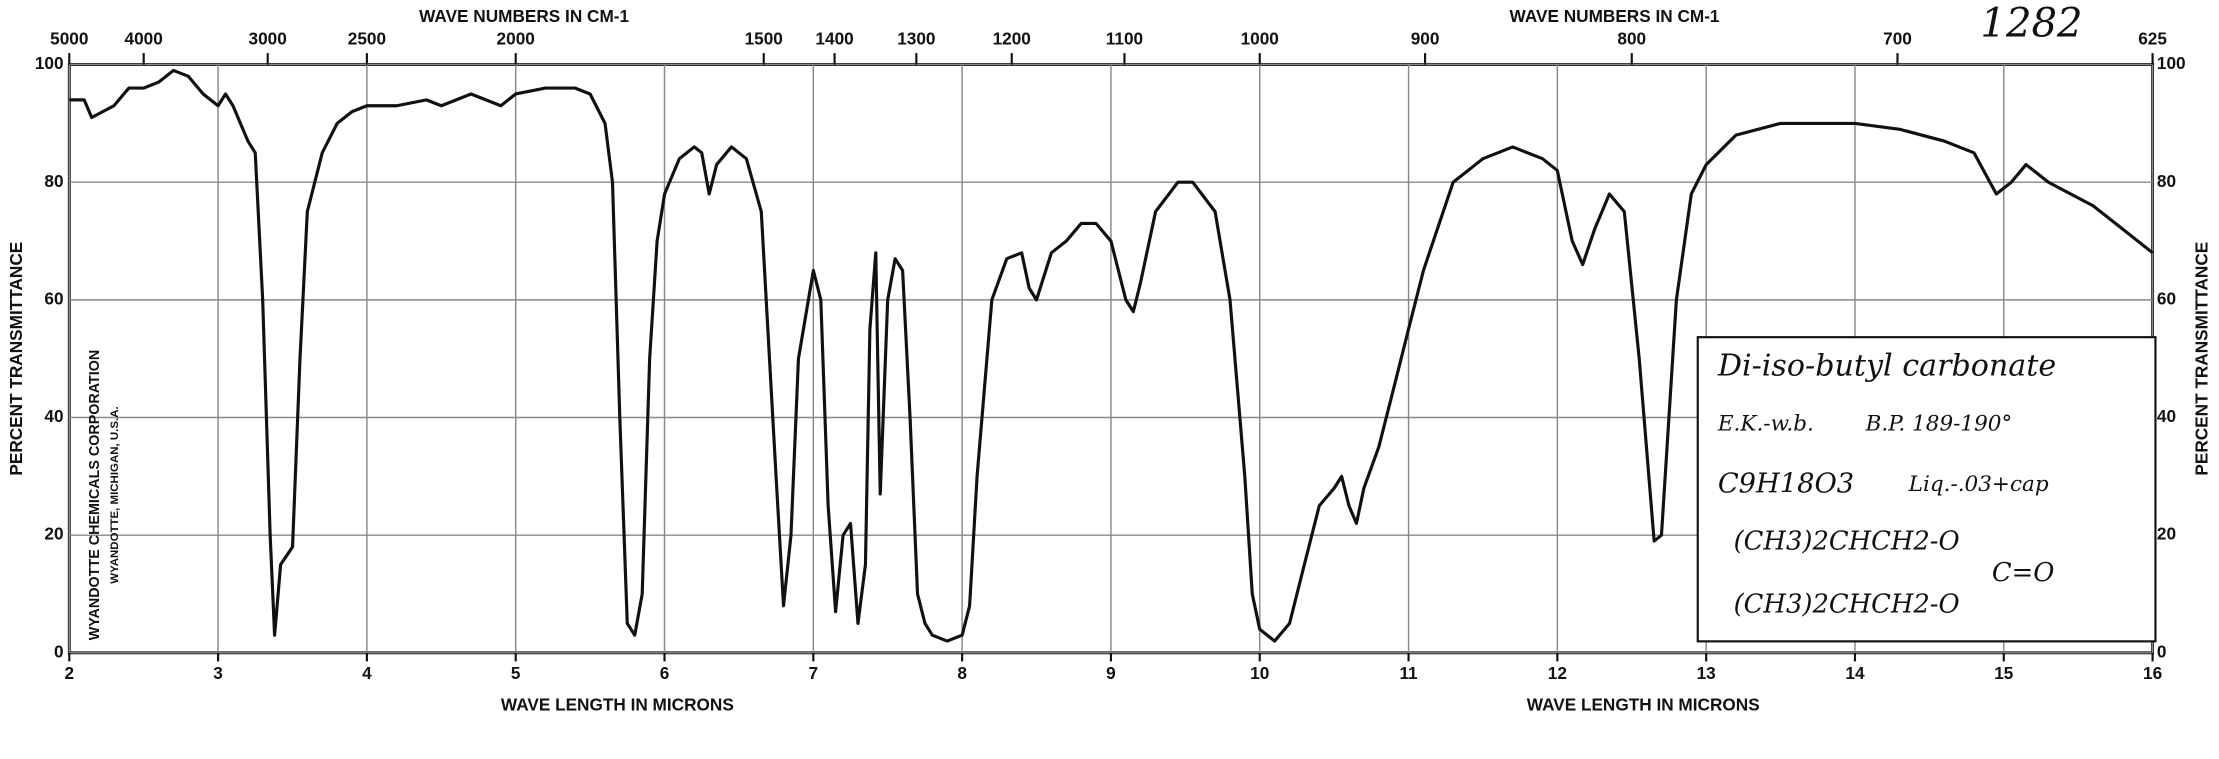  Describe the element at coordinates (962, 673) in the screenshot. I see `x-tick-label: 8` at that location.